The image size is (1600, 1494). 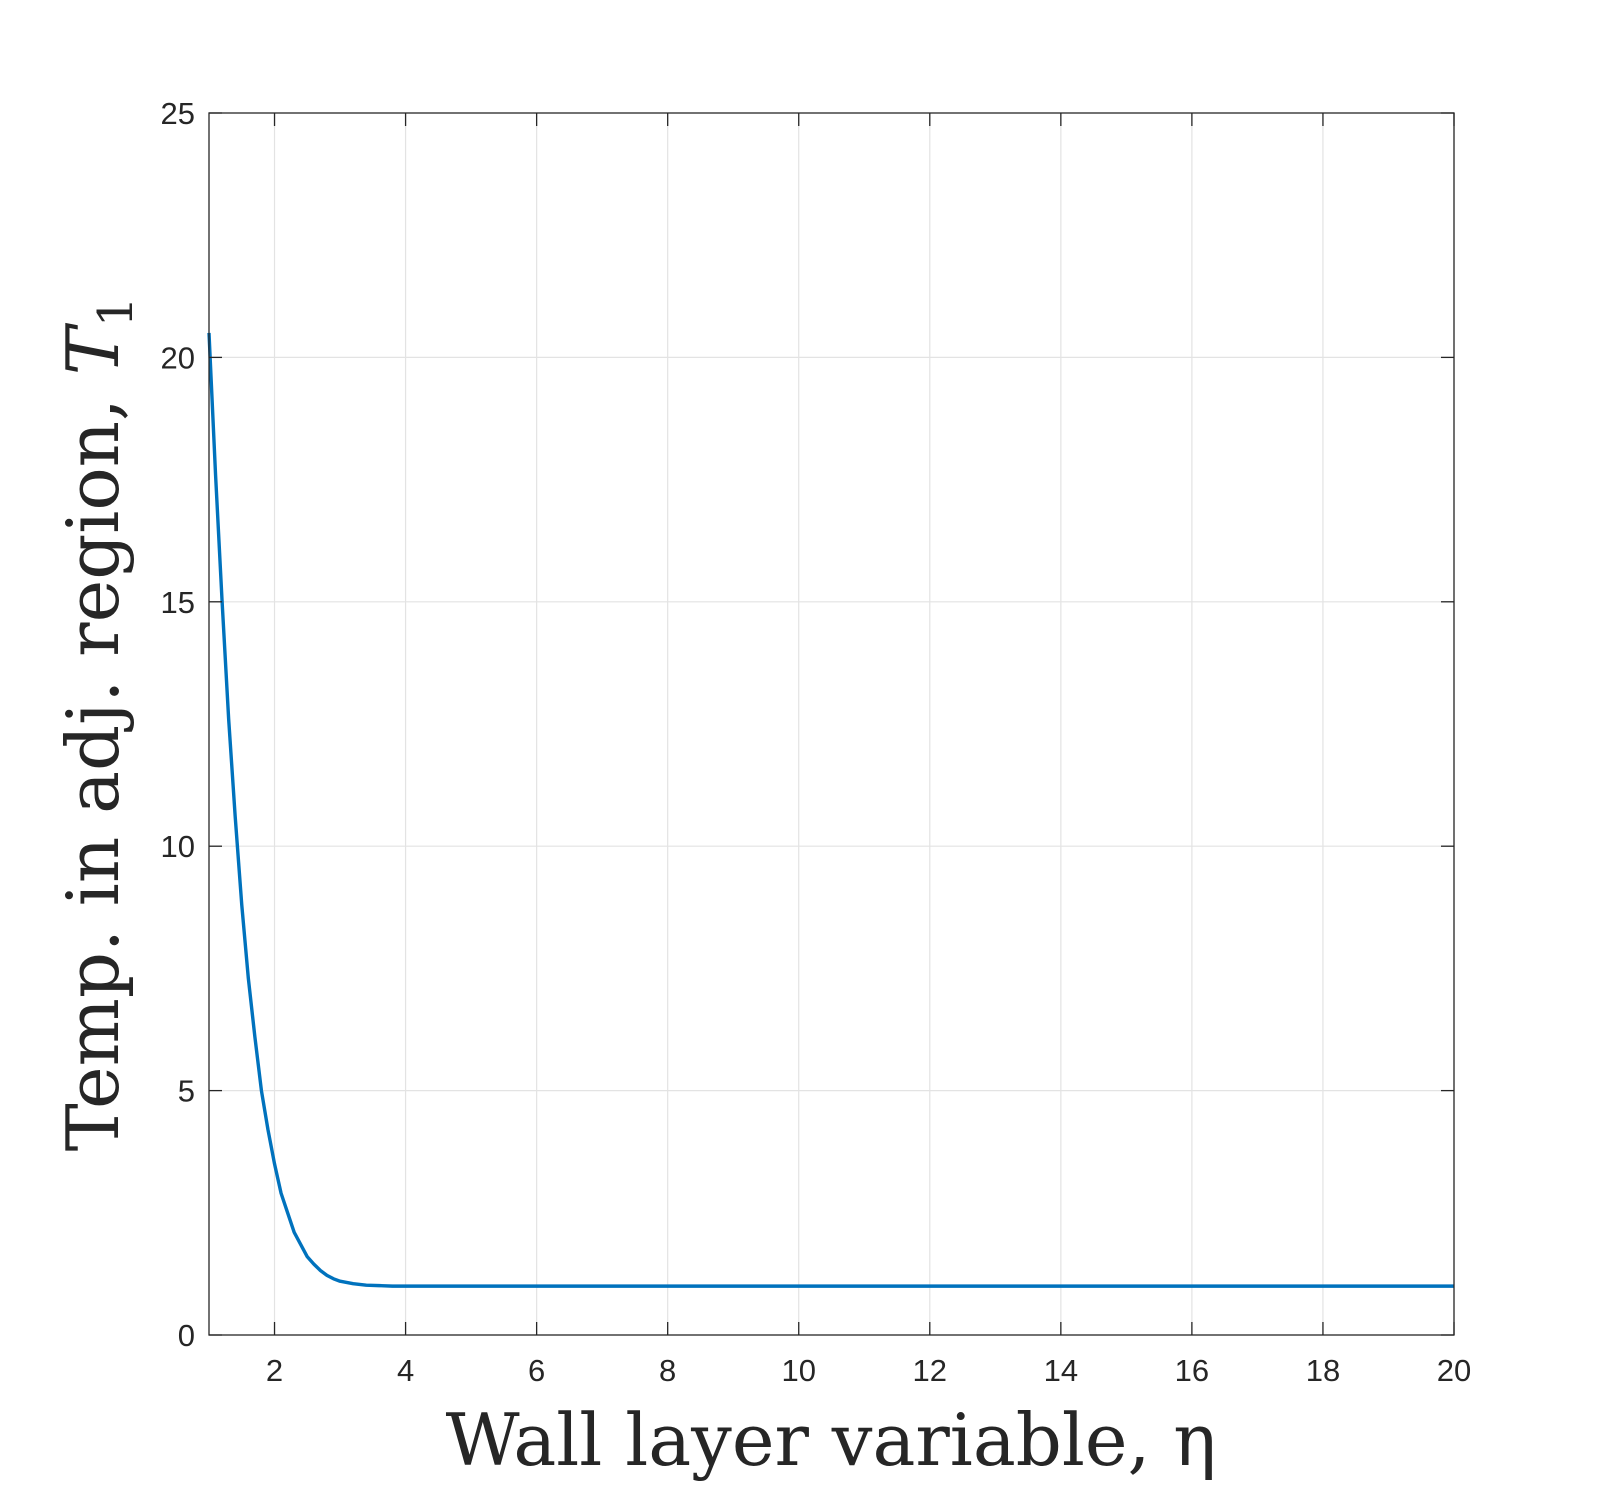 What do you see at coordinates (1454, 1370) in the screenshot?
I see `x-tick-label: 20` at bounding box center [1454, 1370].